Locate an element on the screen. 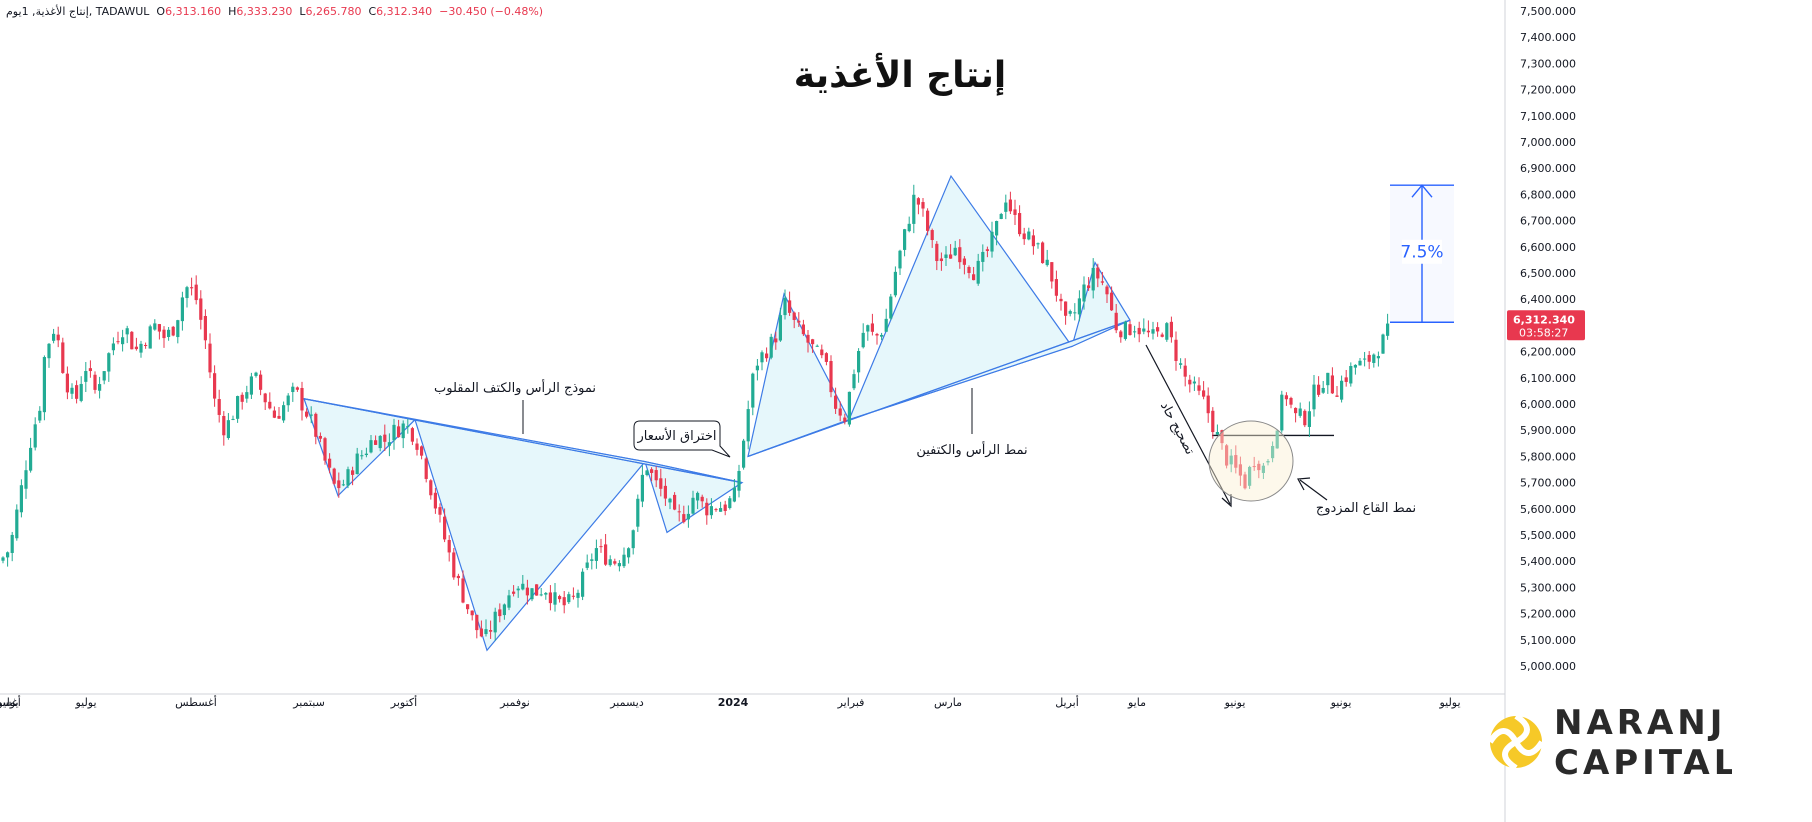  price-tick-label: 6,400.000 is located at coordinates (1548, 299).